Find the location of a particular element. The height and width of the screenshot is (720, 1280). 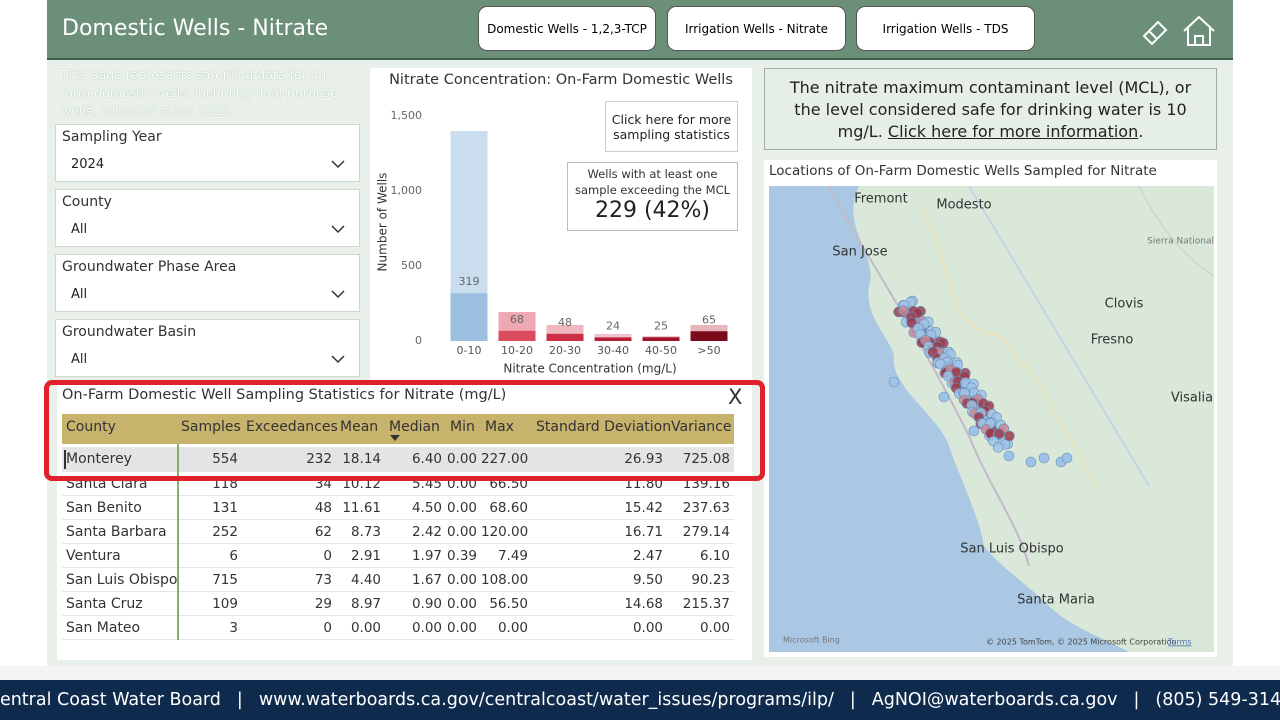

table-cell: 715 is located at coordinates (225, 580).